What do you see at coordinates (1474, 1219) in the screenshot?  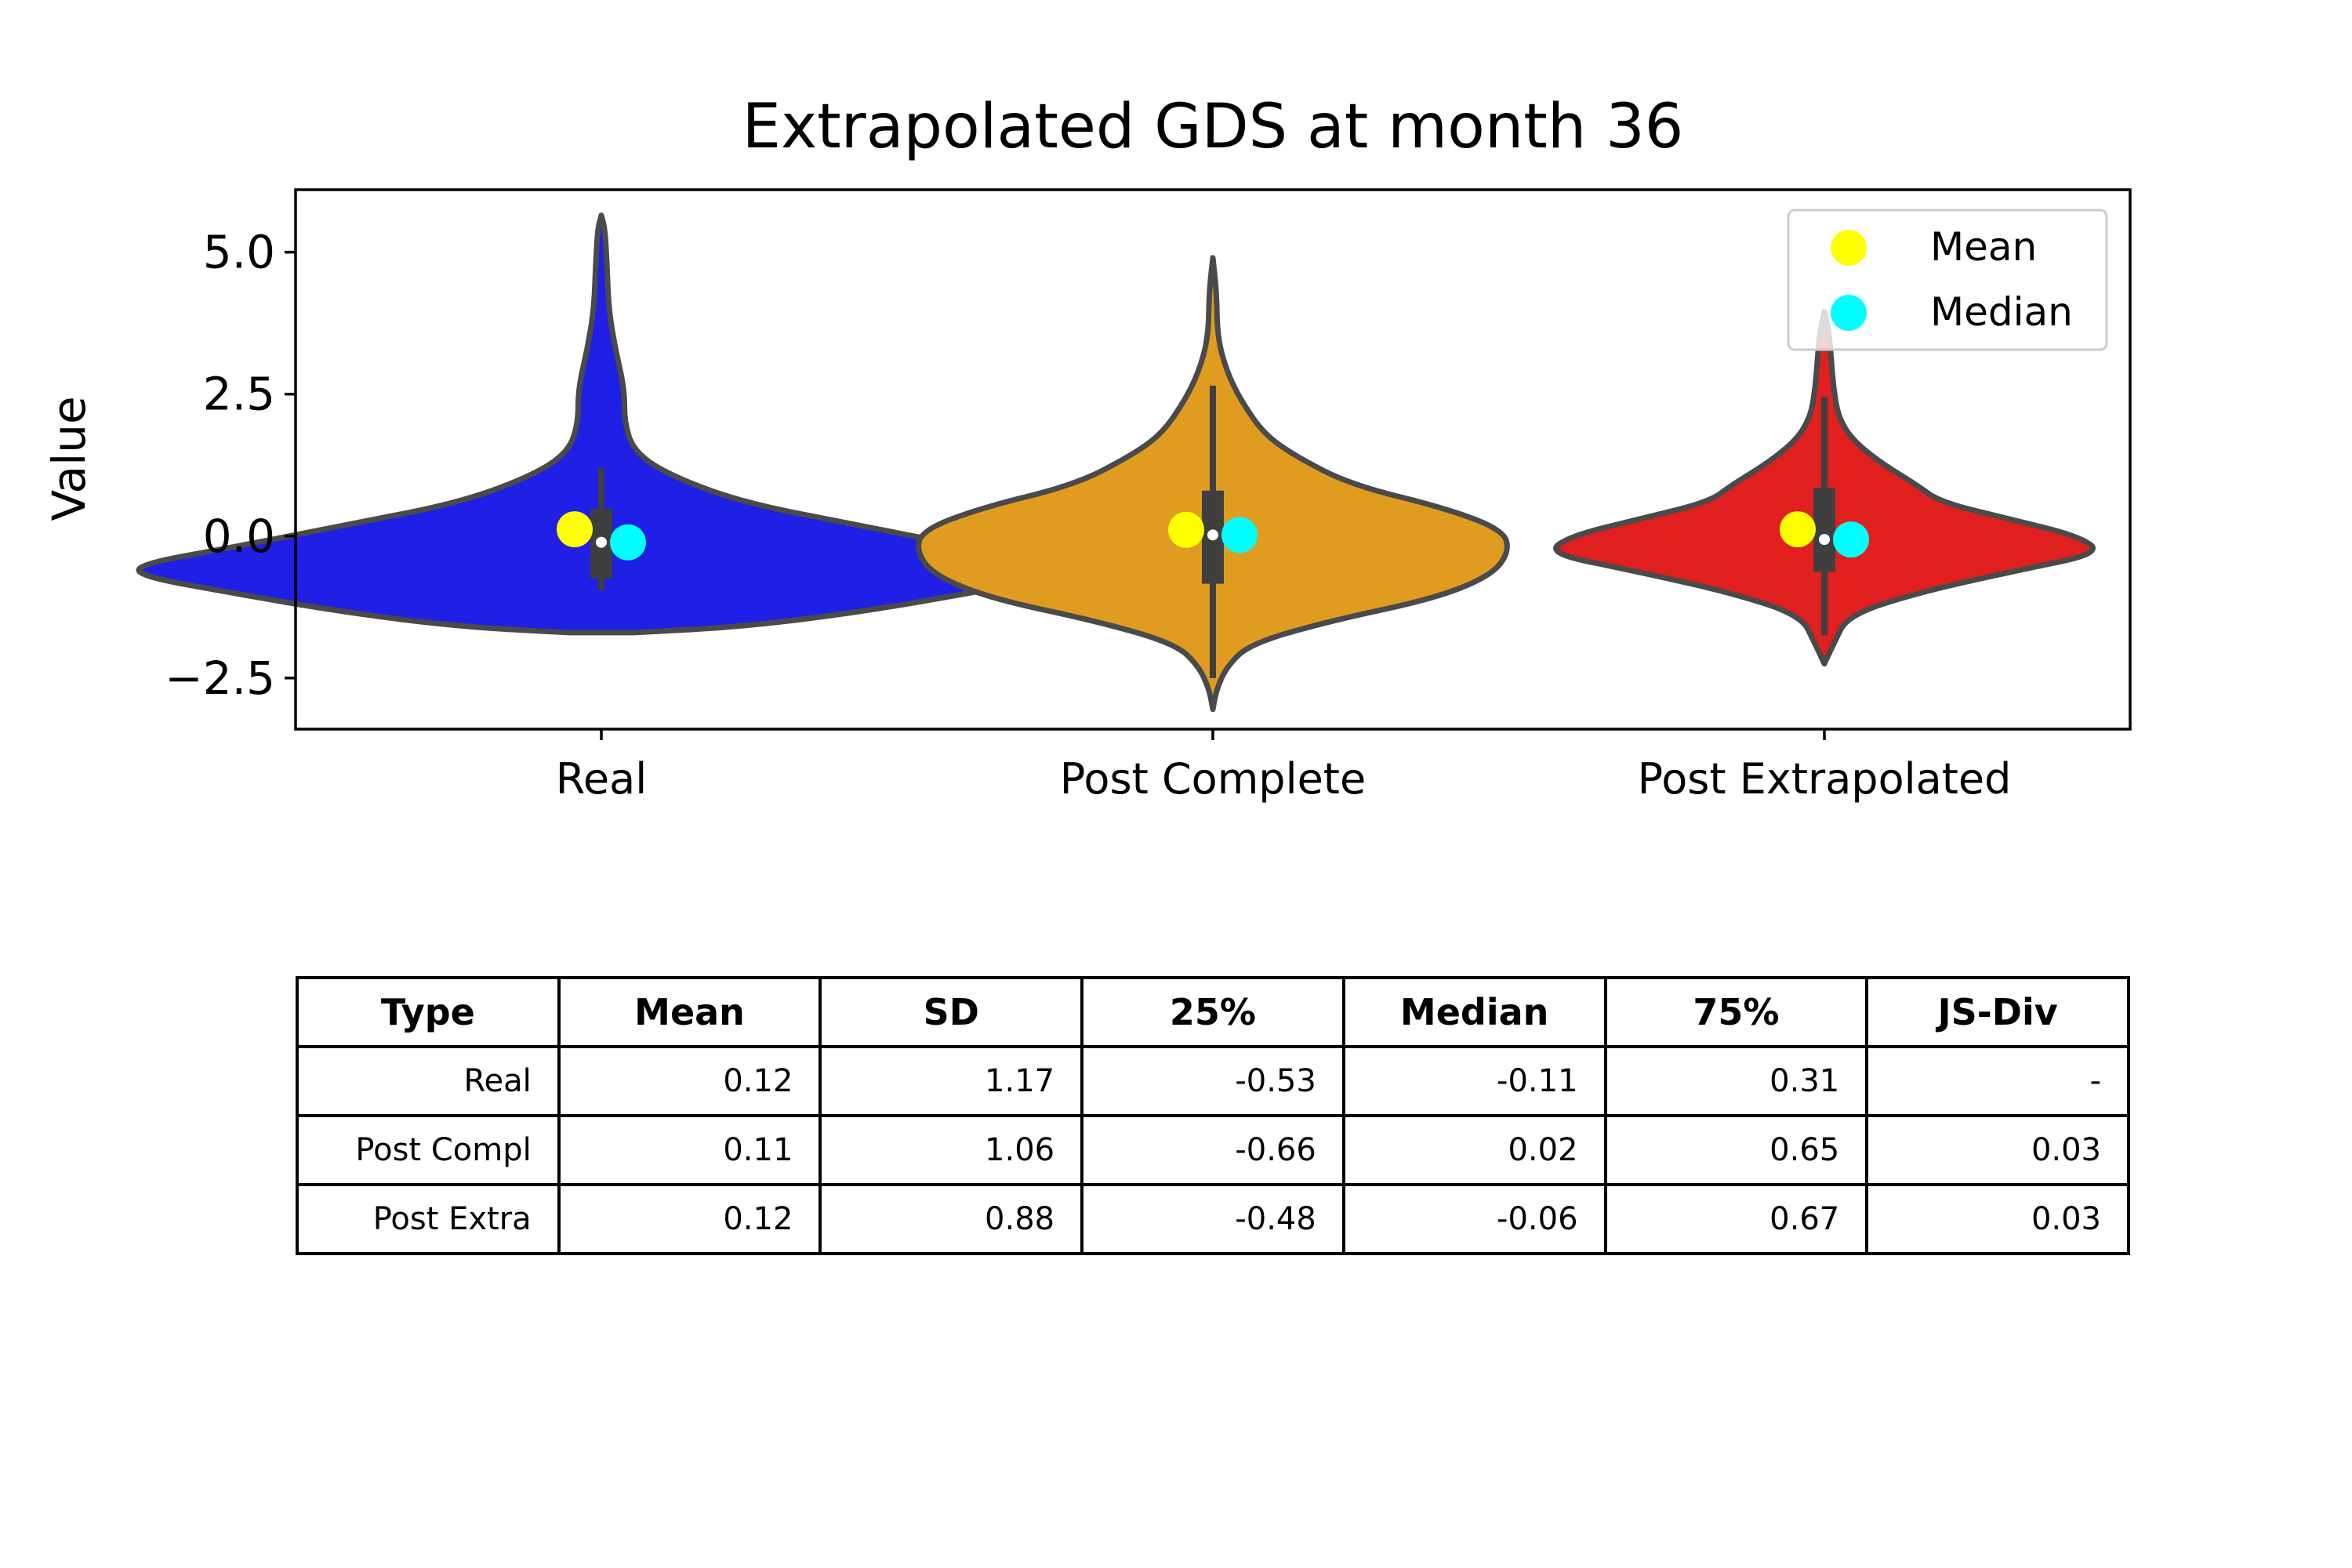 I see `table-cell: -0.06` at bounding box center [1474, 1219].